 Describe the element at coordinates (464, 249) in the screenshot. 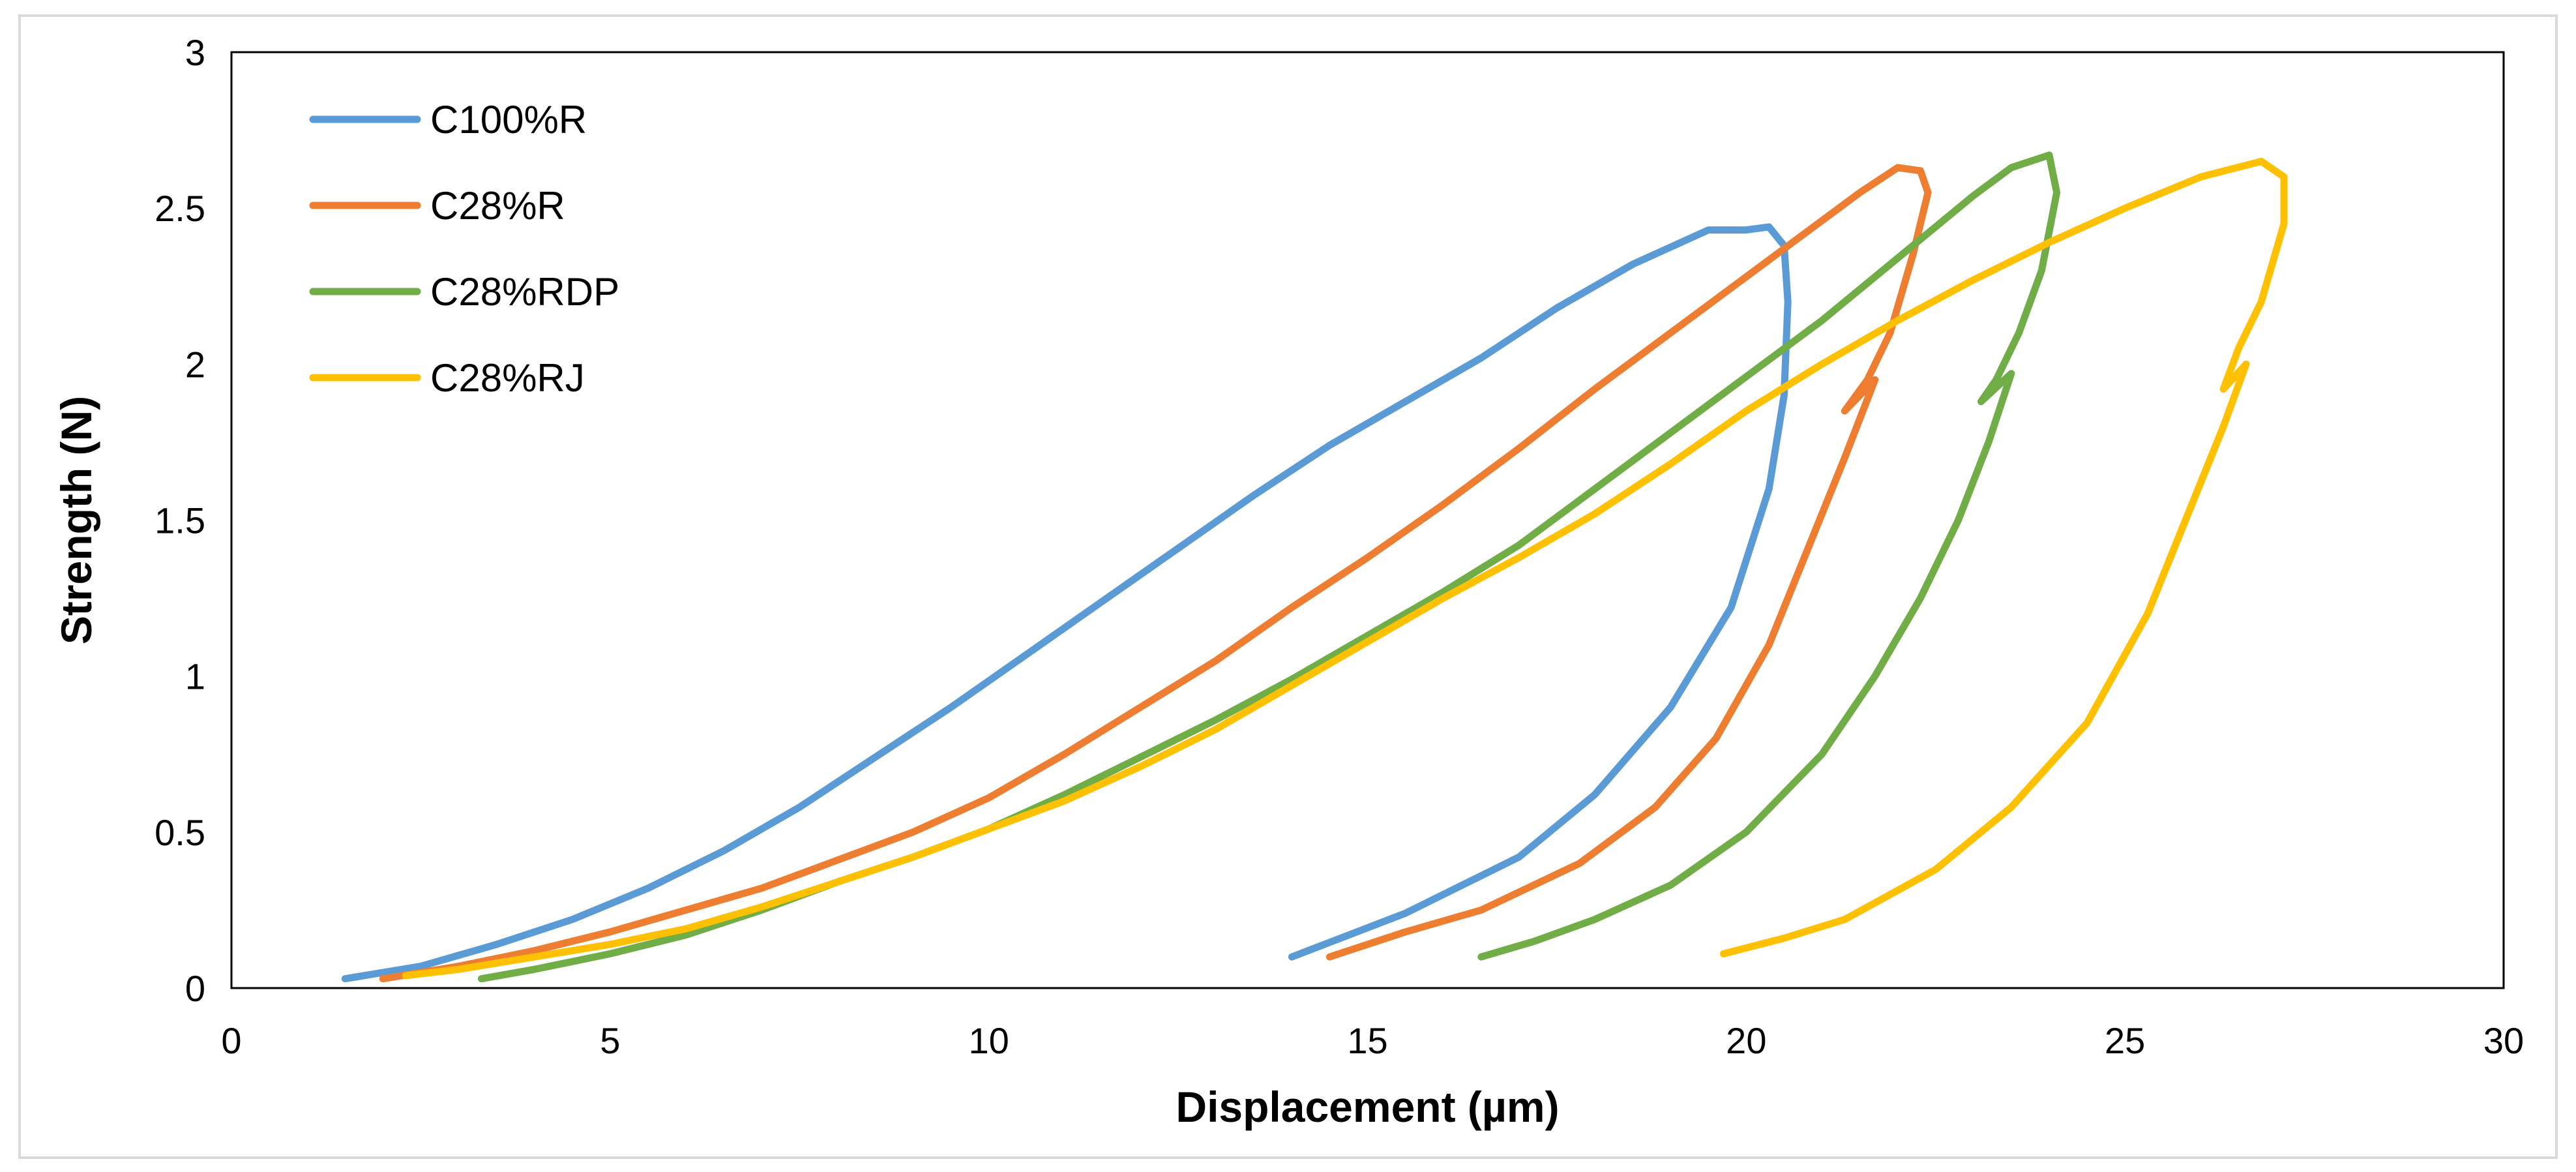

I see `legend: C100%R C28%R C28%RDP C28%RJ` at that location.